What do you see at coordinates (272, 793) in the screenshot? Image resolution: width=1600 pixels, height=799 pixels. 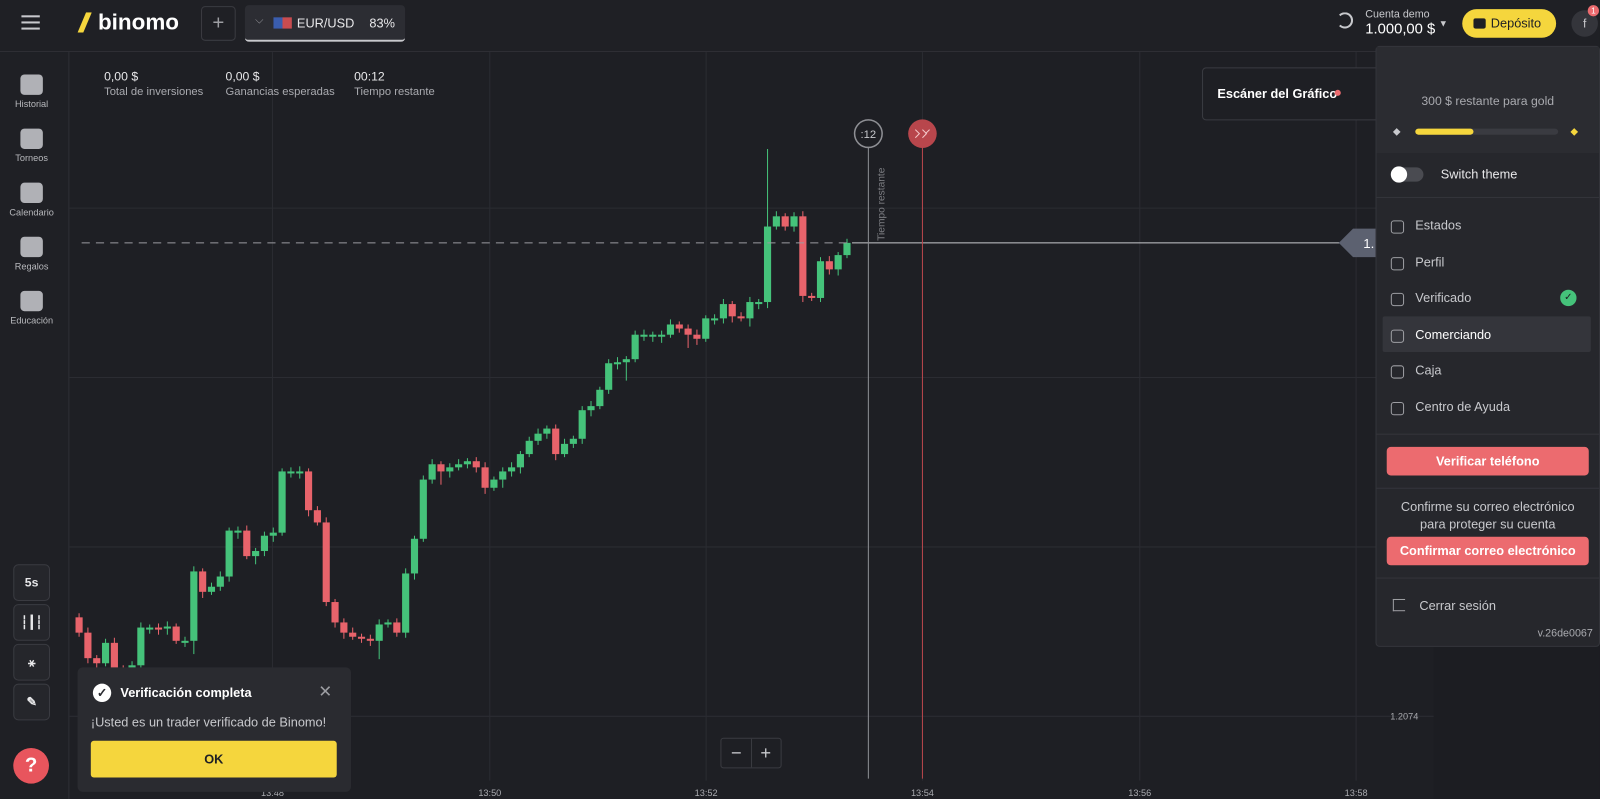 I see `x-label: 13:48` at bounding box center [272, 793].